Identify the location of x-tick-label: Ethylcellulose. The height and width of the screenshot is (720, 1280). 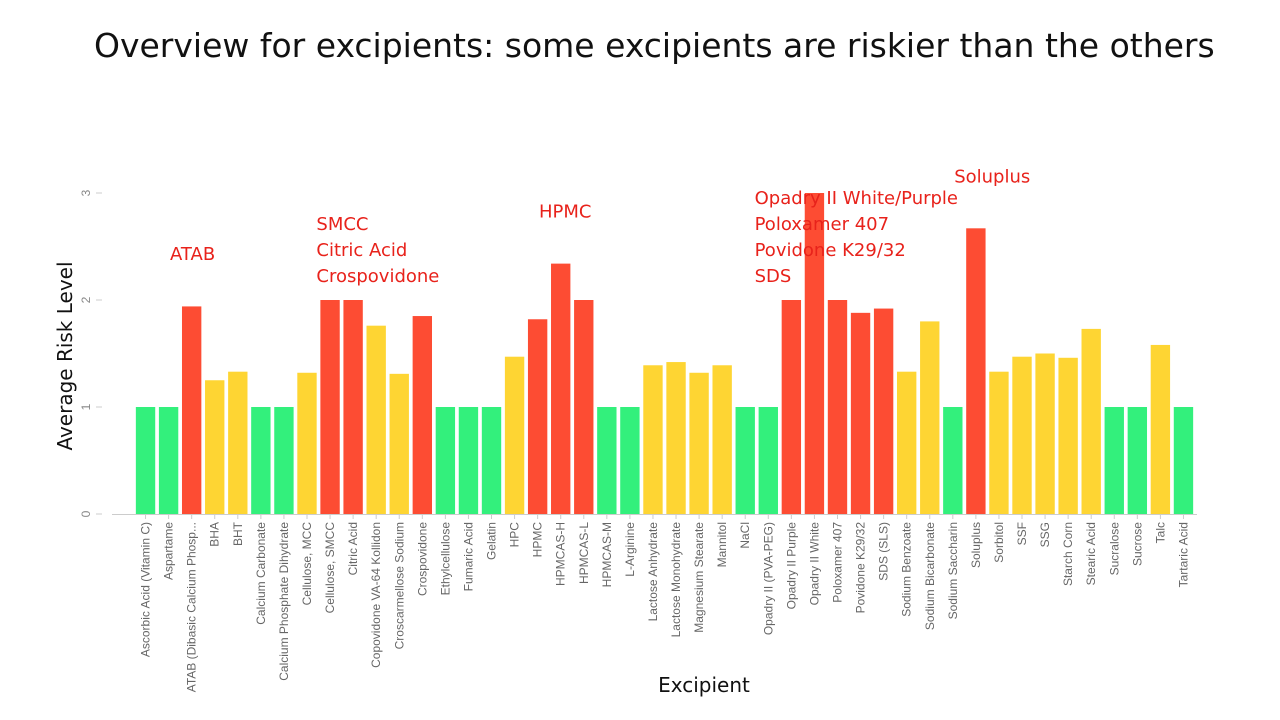
(445, 559).